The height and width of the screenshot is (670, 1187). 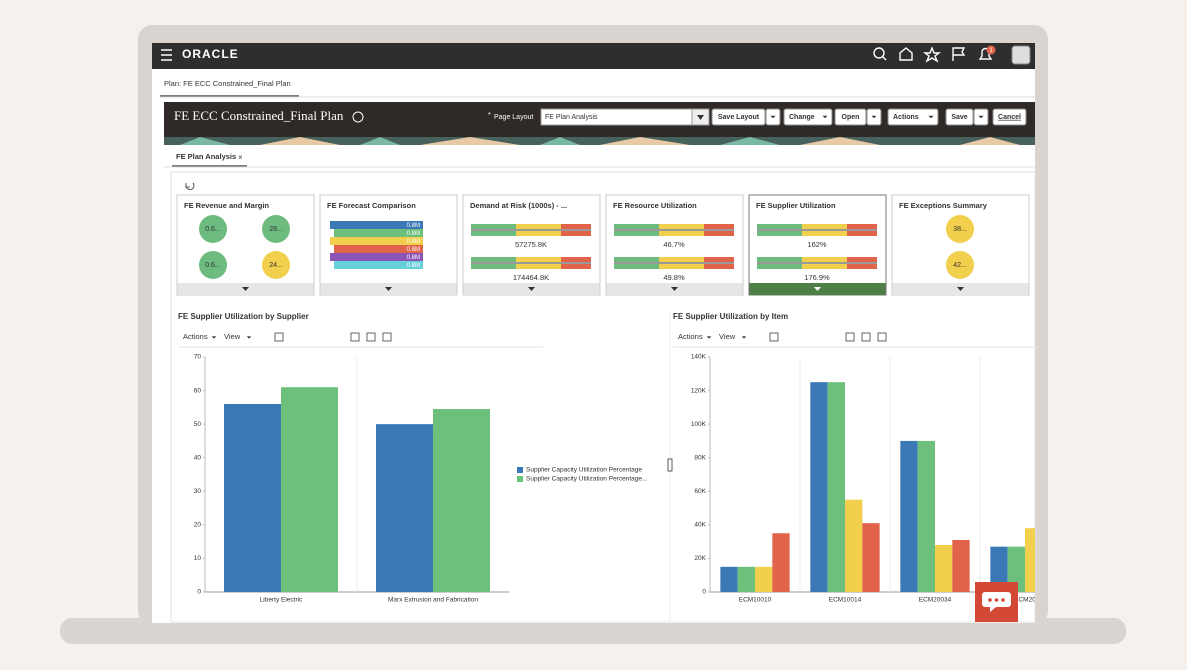 What do you see at coordinates (943, 205) in the screenshot?
I see `tile-title: FE Exceptions Summary` at bounding box center [943, 205].